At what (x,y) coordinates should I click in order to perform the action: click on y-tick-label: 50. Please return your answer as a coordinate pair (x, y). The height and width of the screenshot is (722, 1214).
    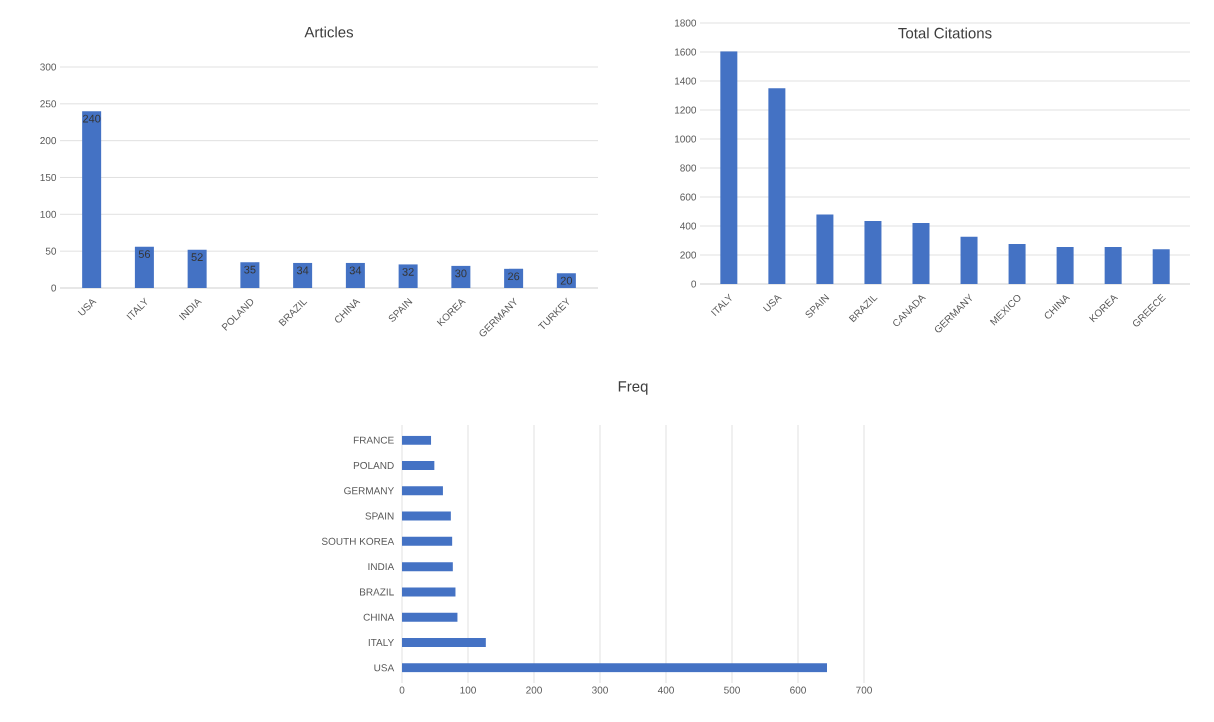
    Looking at the image, I should click on (51, 251).